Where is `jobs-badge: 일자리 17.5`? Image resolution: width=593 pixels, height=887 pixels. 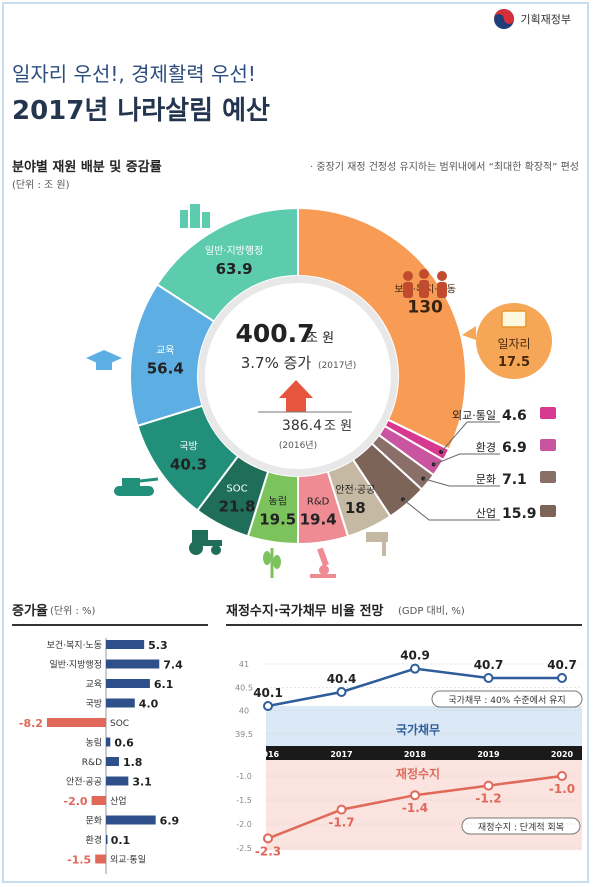 jobs-badge: 일자리 17.5 is located at coordinates (507, 341).